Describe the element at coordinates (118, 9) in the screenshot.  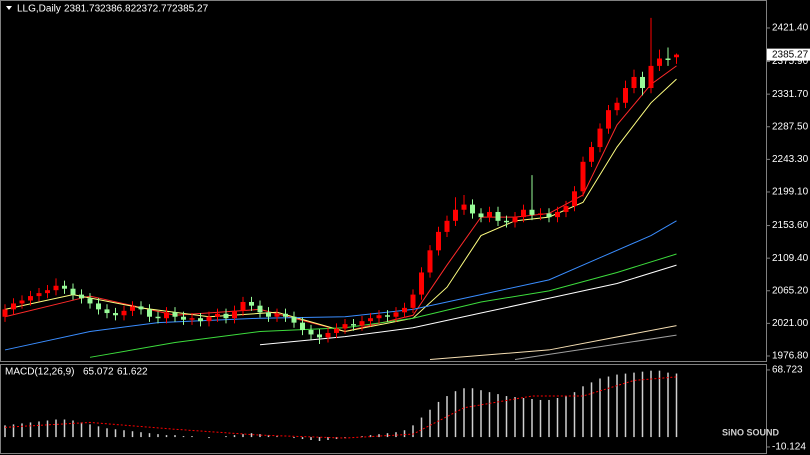
I see `high-value: 2386.82` at that location.